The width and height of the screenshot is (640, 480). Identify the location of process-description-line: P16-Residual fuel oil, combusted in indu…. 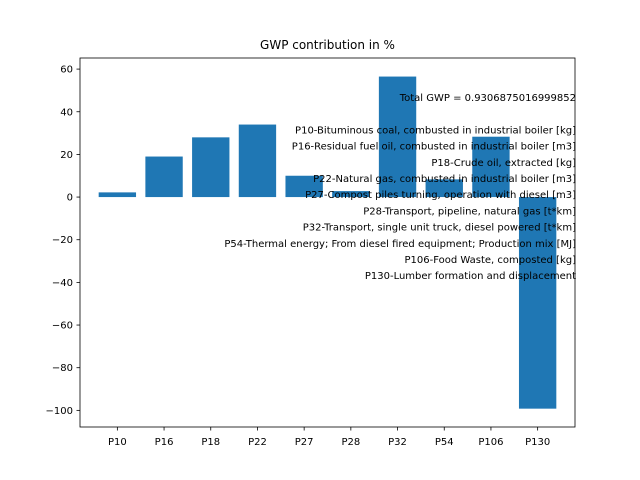
(434, 147).